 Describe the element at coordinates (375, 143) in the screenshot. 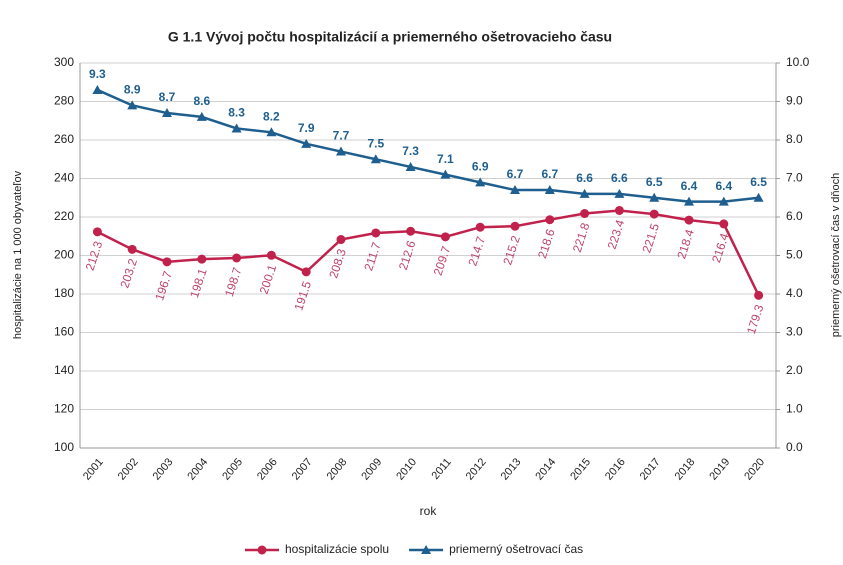

I see `value-label: 7.5` at that location.